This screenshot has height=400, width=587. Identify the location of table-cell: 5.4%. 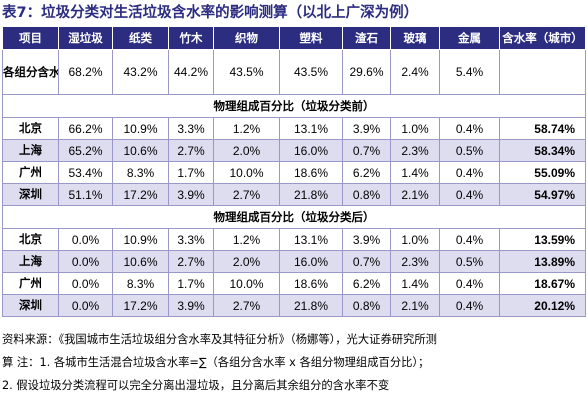
(469, 72).